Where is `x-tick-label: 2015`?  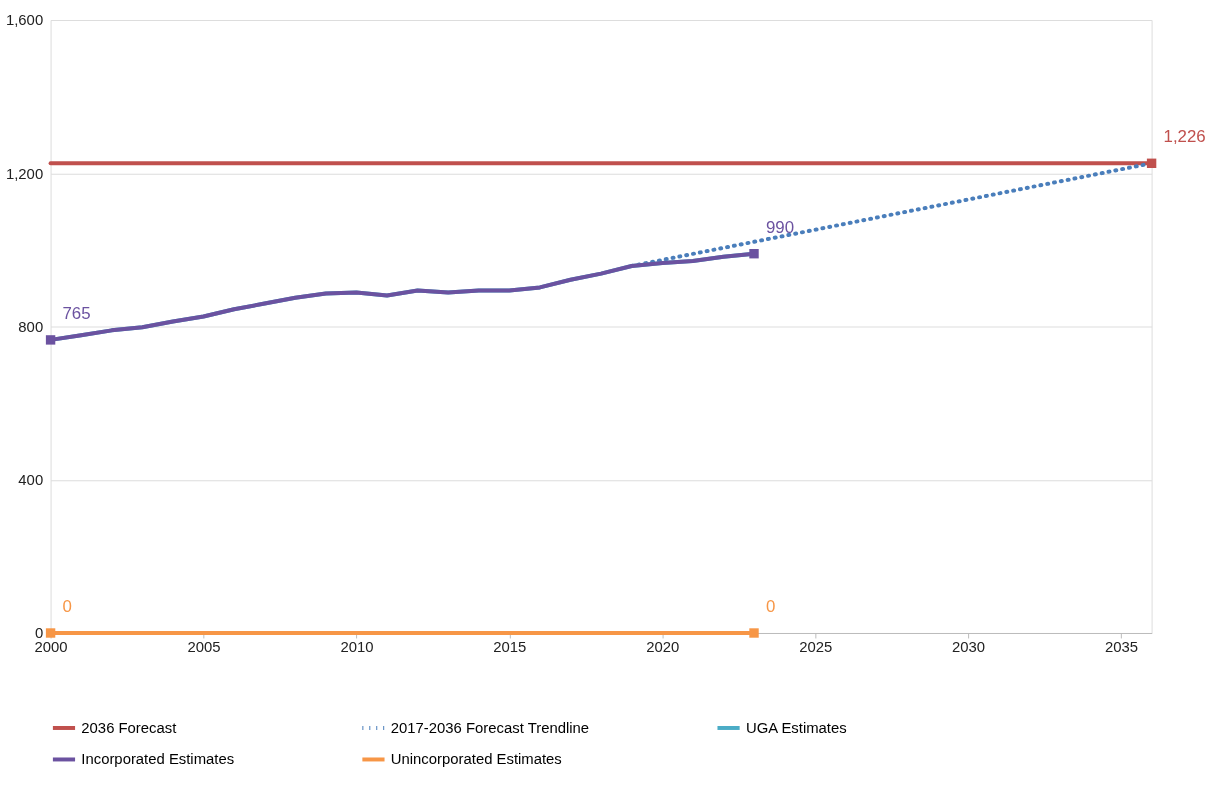 x-tick-label: 2015 is located at coordinates (510, 647).